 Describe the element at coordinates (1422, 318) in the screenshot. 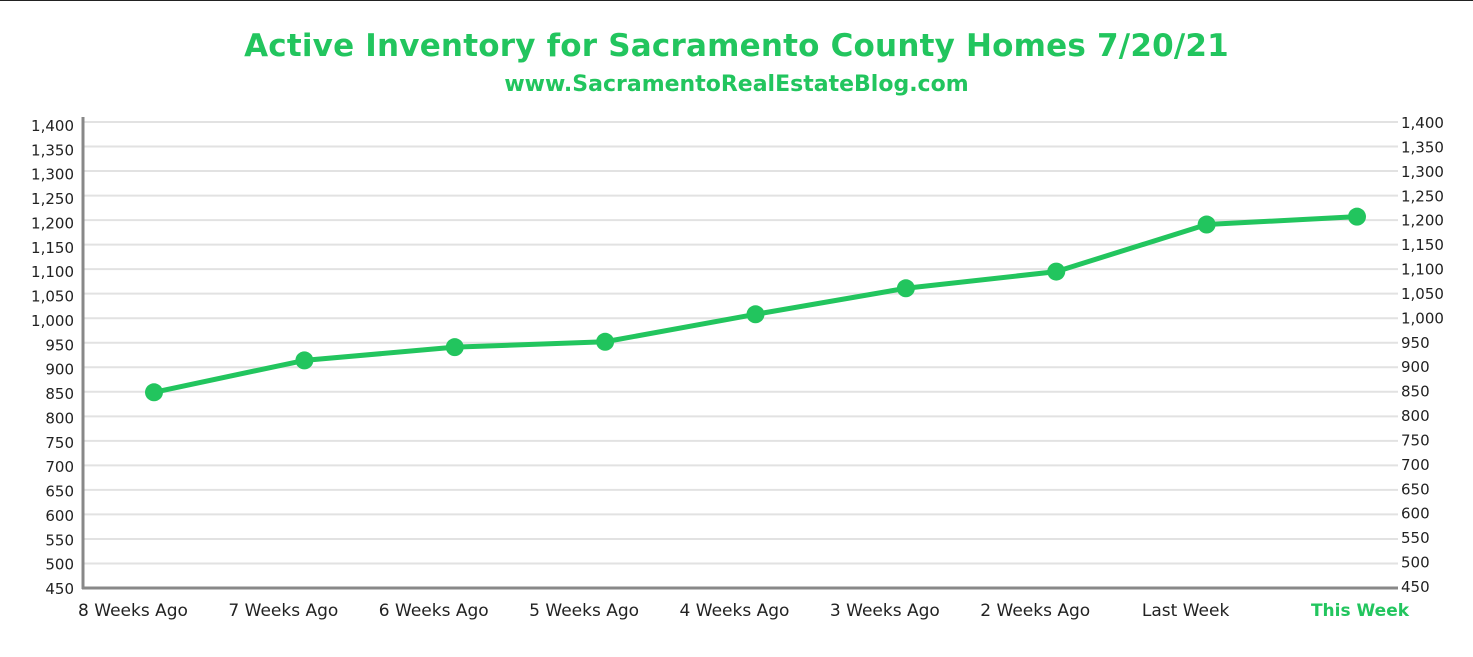

I see `y-tick-label-right: 1,000` at that location.